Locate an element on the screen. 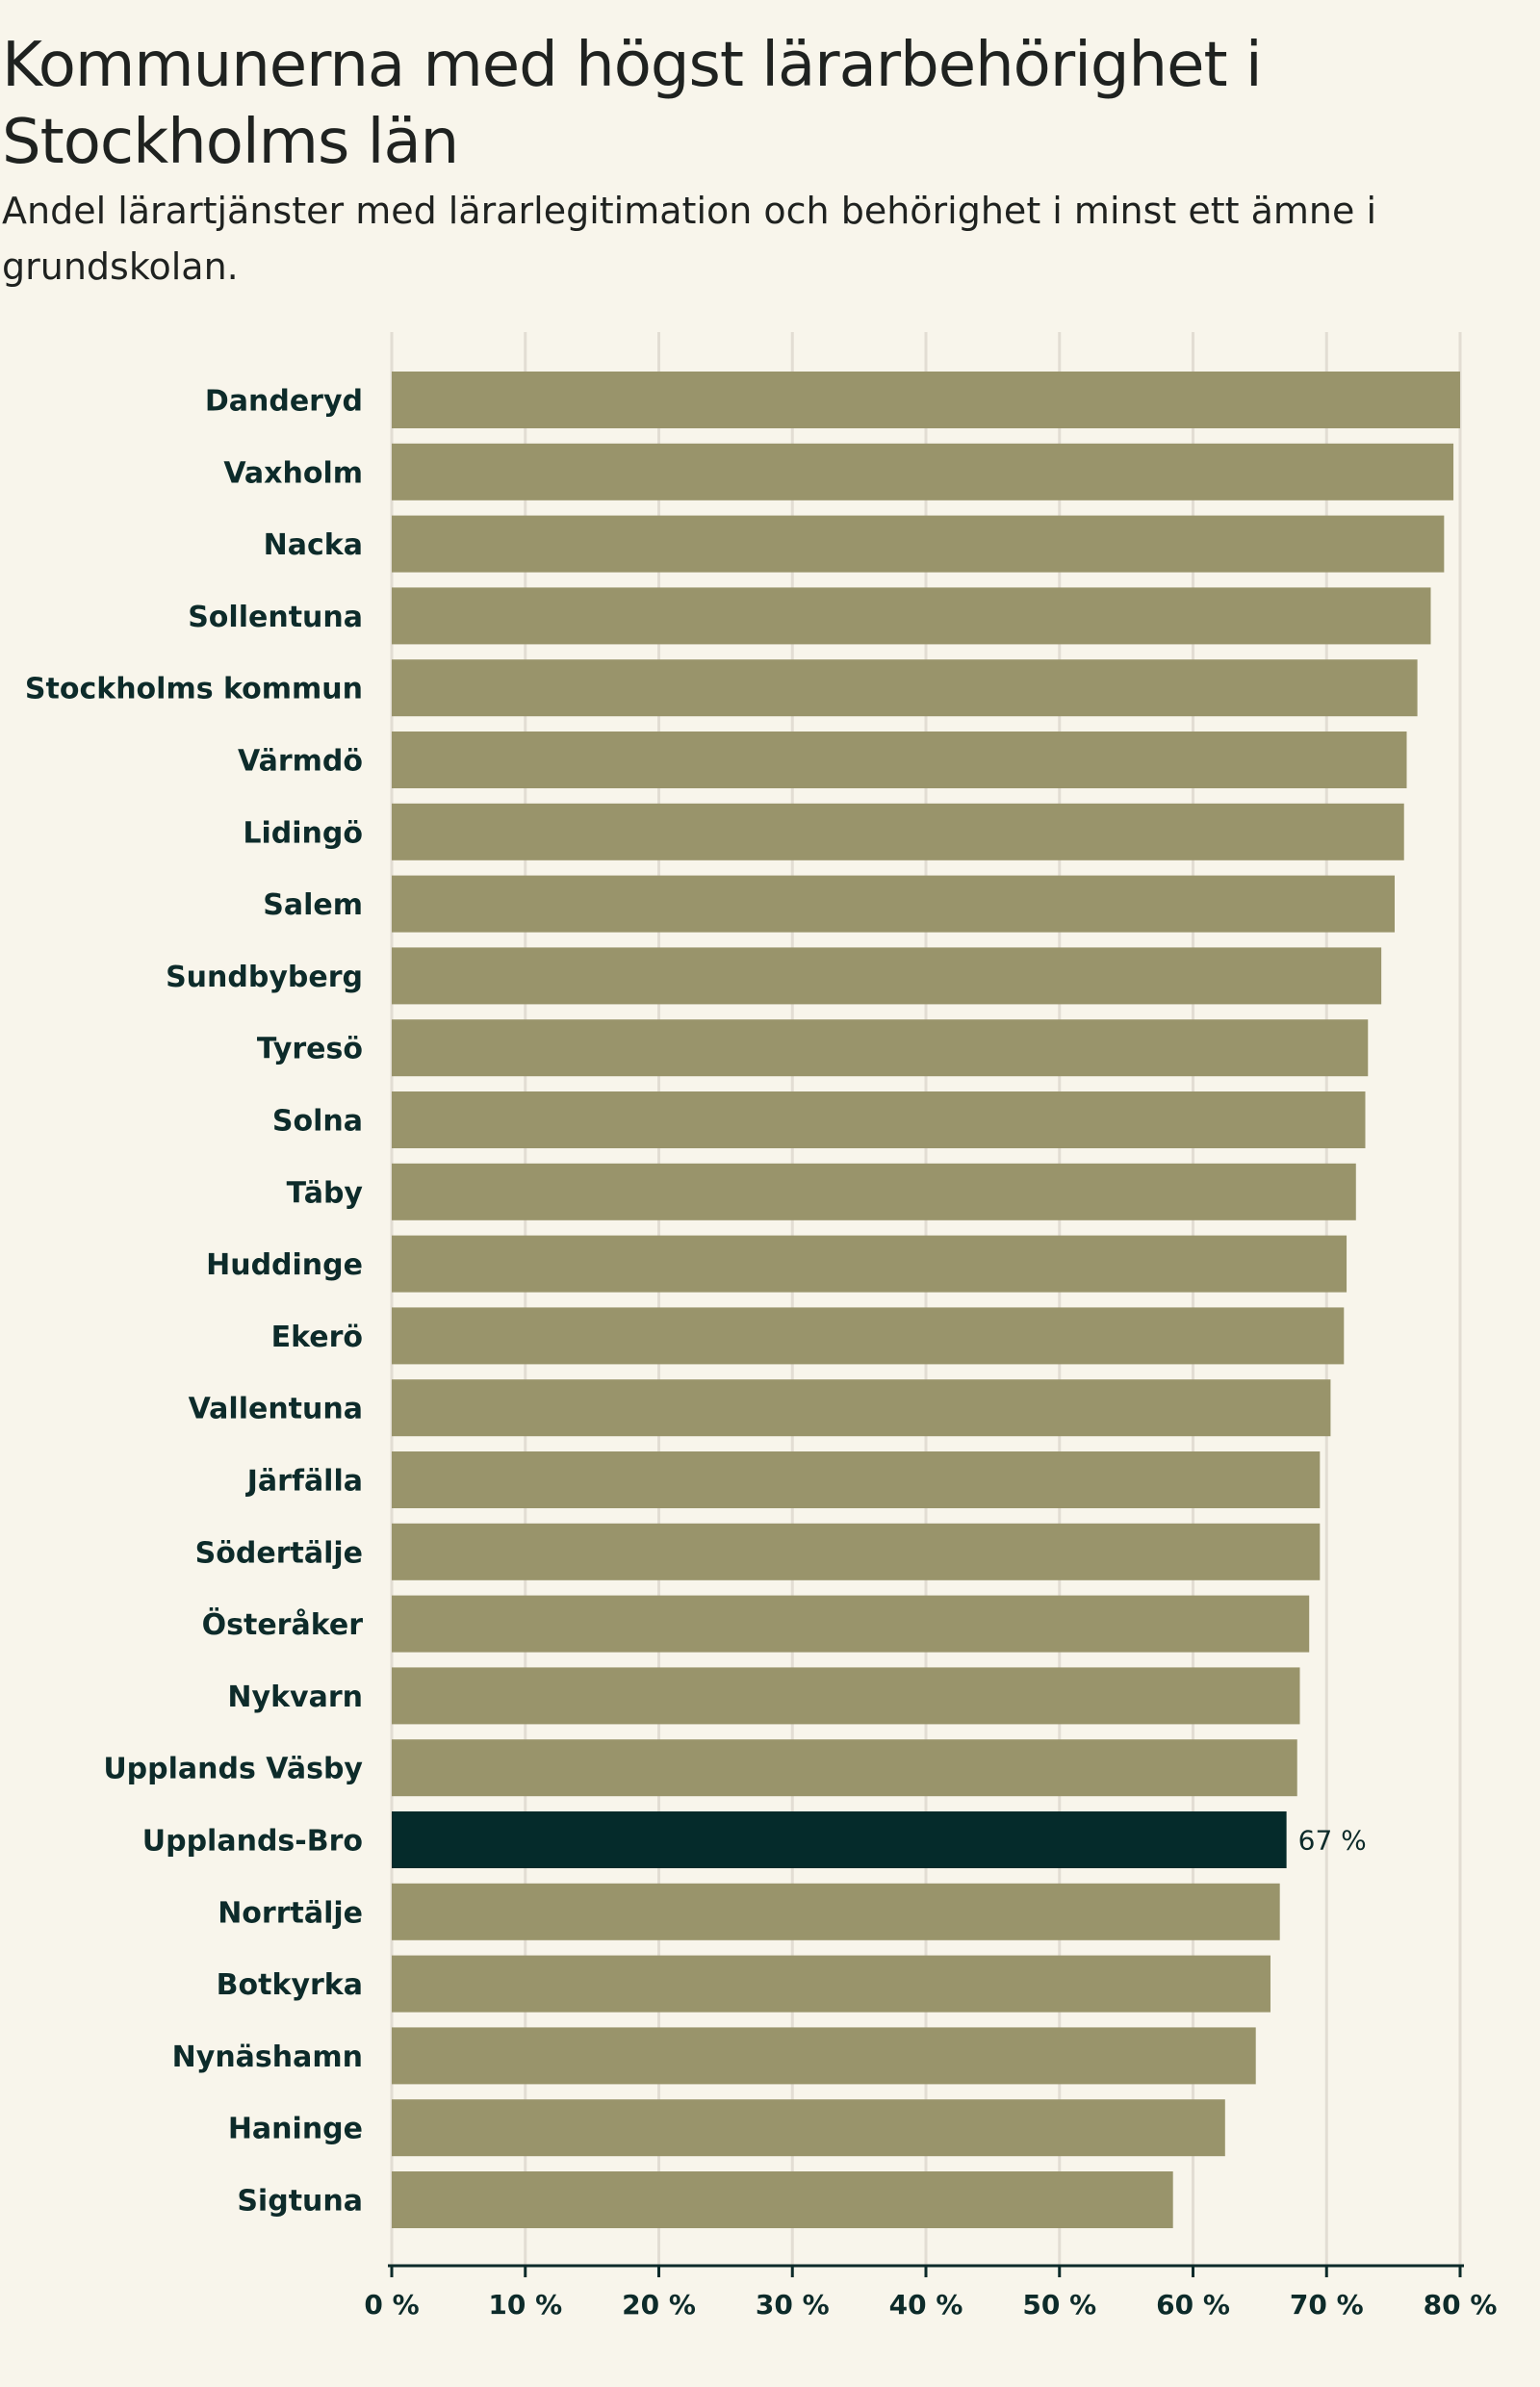 This screenshot has height=2387, width=1540. category-label-25: Sigtuna is located at coordinates (300, 2202).